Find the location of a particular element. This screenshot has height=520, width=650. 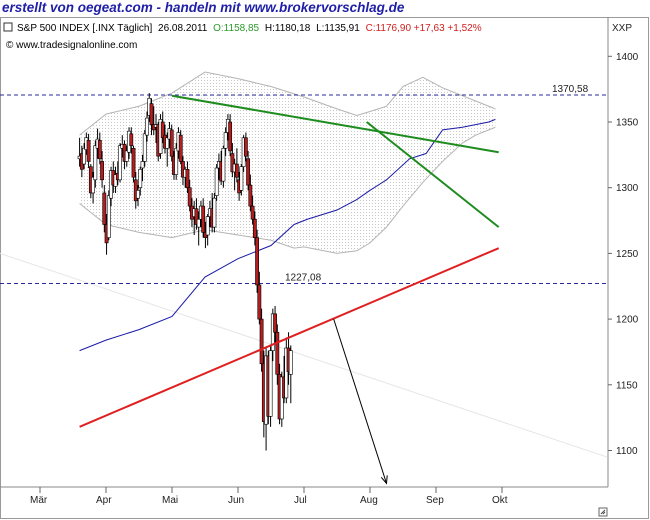

month-label: Aug is located at coordinates (369, 500).